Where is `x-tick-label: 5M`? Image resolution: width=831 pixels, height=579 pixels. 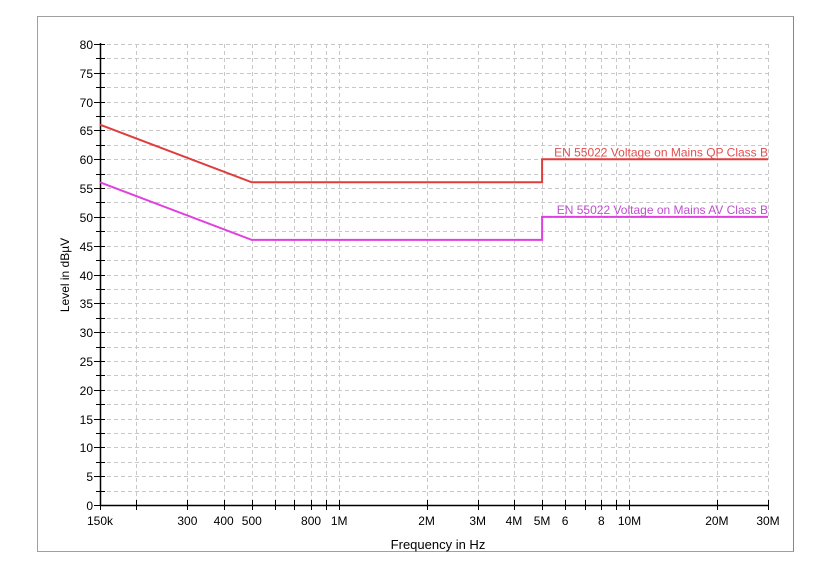 x-tick-label: 5M is located at coordinates (542, 521).